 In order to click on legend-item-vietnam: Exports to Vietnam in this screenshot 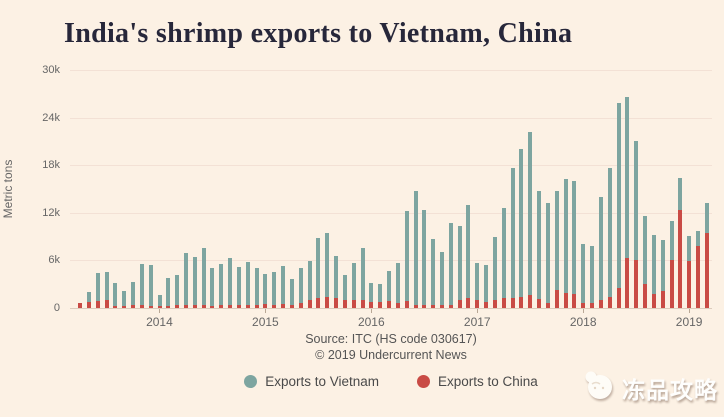, I will do `click(311, 381)`.